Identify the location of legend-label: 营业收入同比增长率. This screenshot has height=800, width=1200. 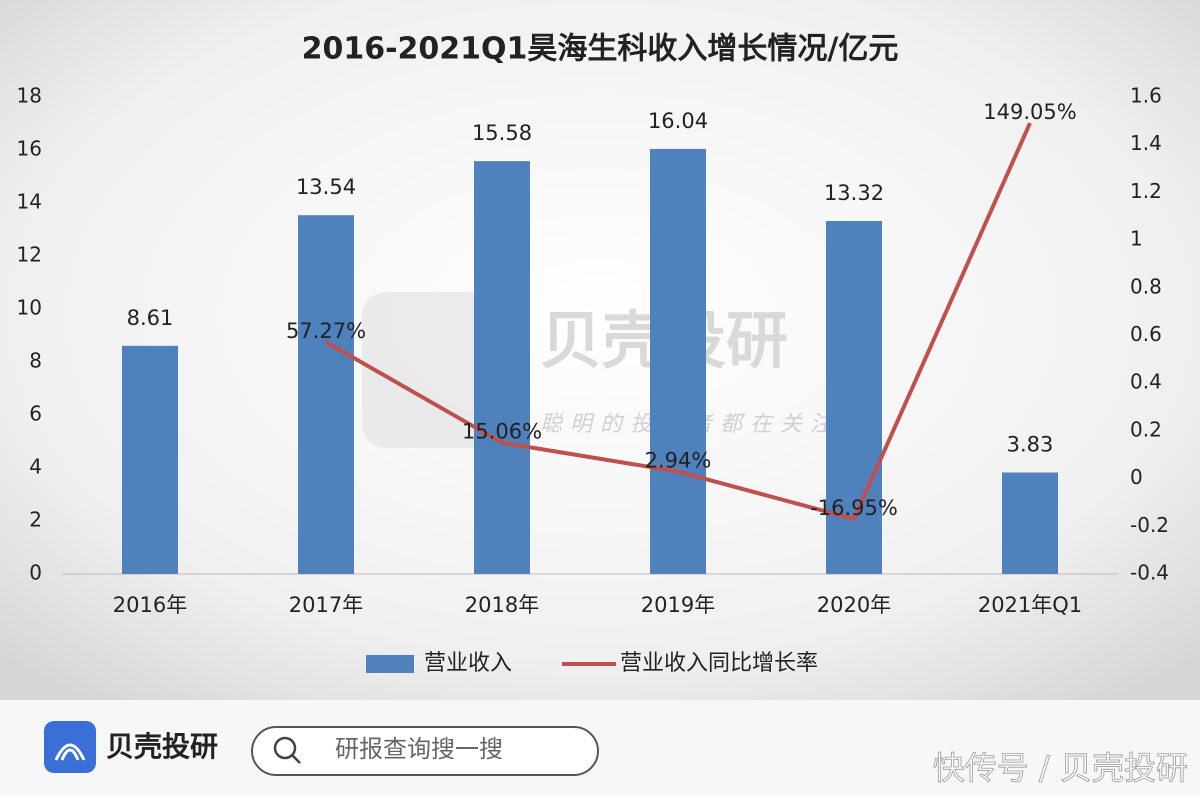
(719, 663).